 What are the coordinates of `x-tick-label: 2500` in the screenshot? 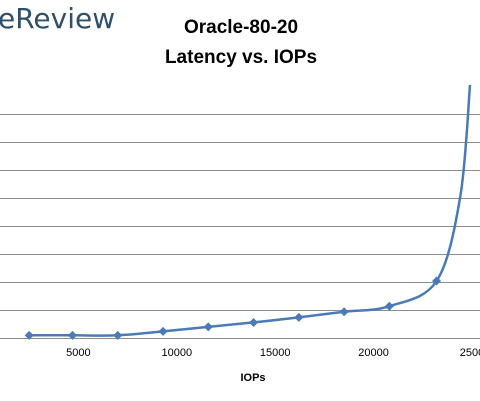 It's located at (470, 353).